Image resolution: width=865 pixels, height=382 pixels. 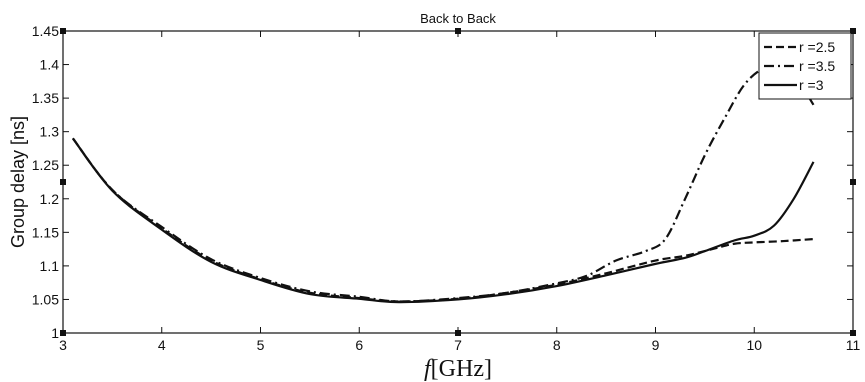 I want to click on y-axis-label: Group delay [ns], so click(x=18, y=182).